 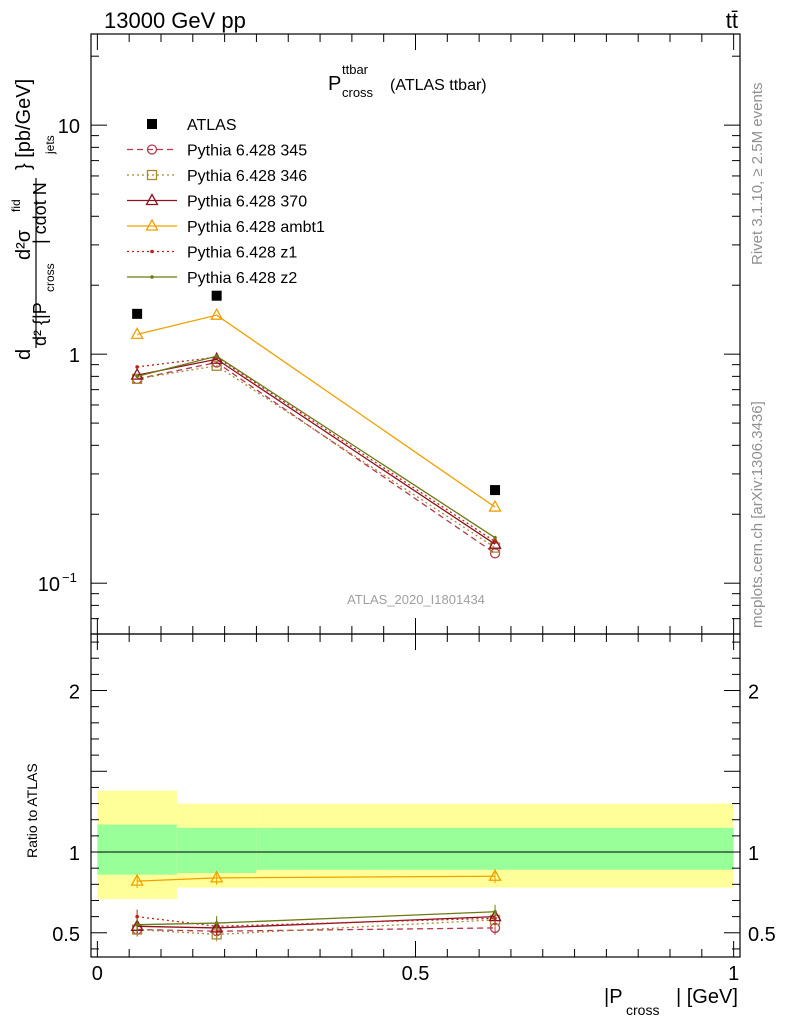 What do you see at coordinates (247, 176) in the screenshot?
I see `legend-label: Pythia 6.428 346` at bounding box center [247, 176].